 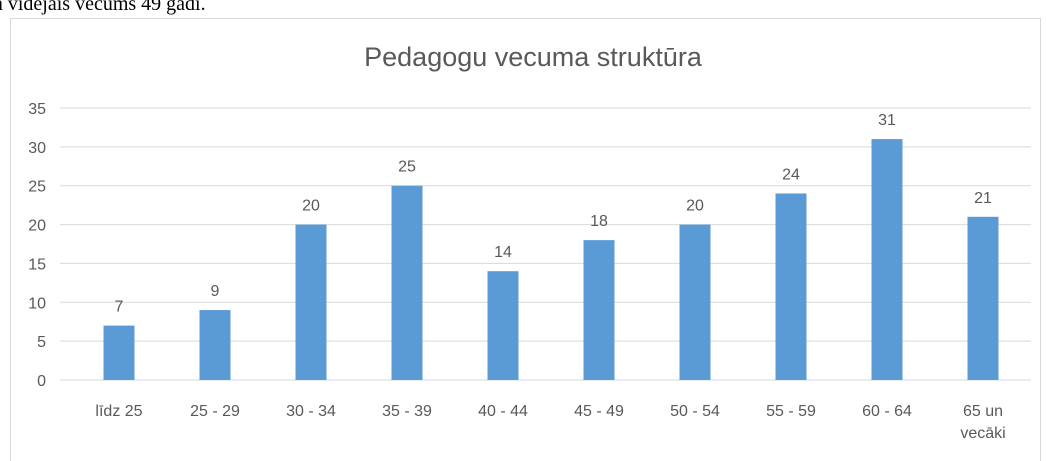 I want to click on x-tick-label: 60 - 64, so click(x=887, y=411).